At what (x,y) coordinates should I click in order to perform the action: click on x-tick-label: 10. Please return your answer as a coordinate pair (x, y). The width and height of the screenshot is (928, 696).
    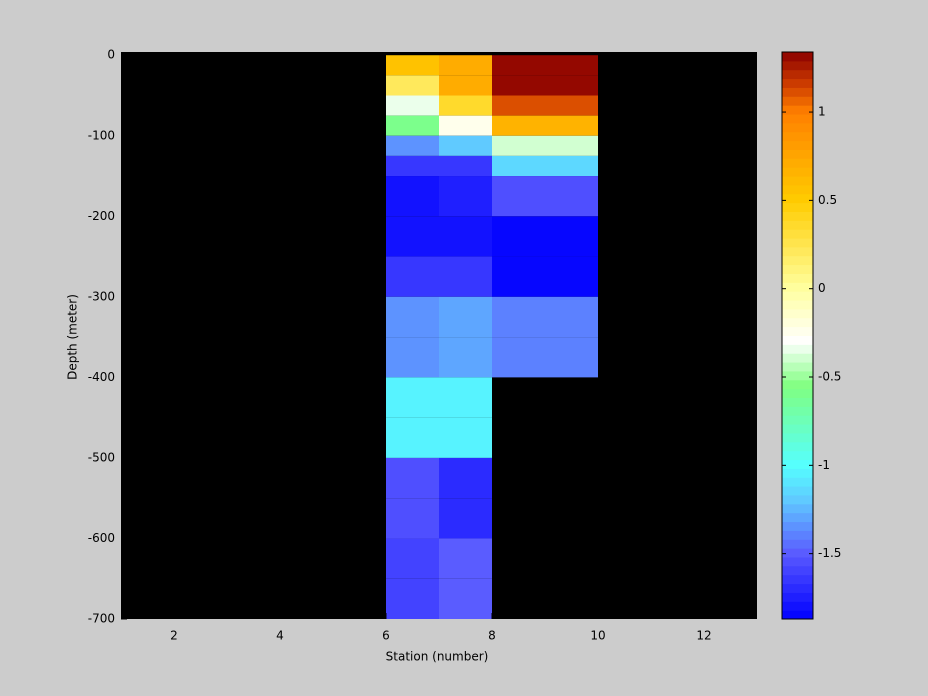
    Looking at the image, I should click on (597, 636).